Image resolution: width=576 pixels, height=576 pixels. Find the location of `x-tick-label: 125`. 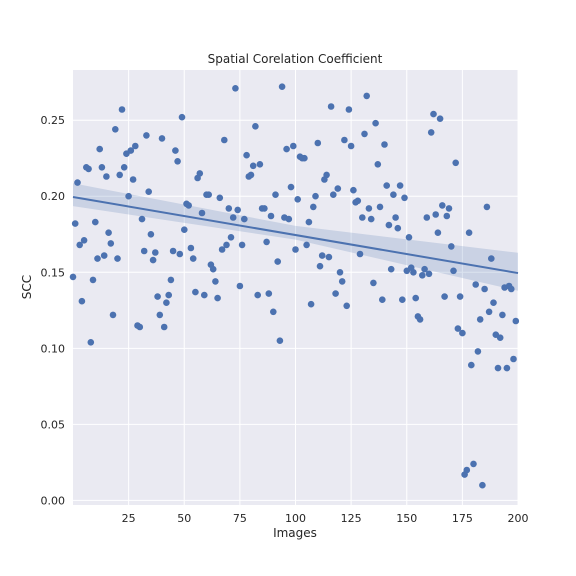

x-tick-label: 125 is located at coordinates (351, 518).